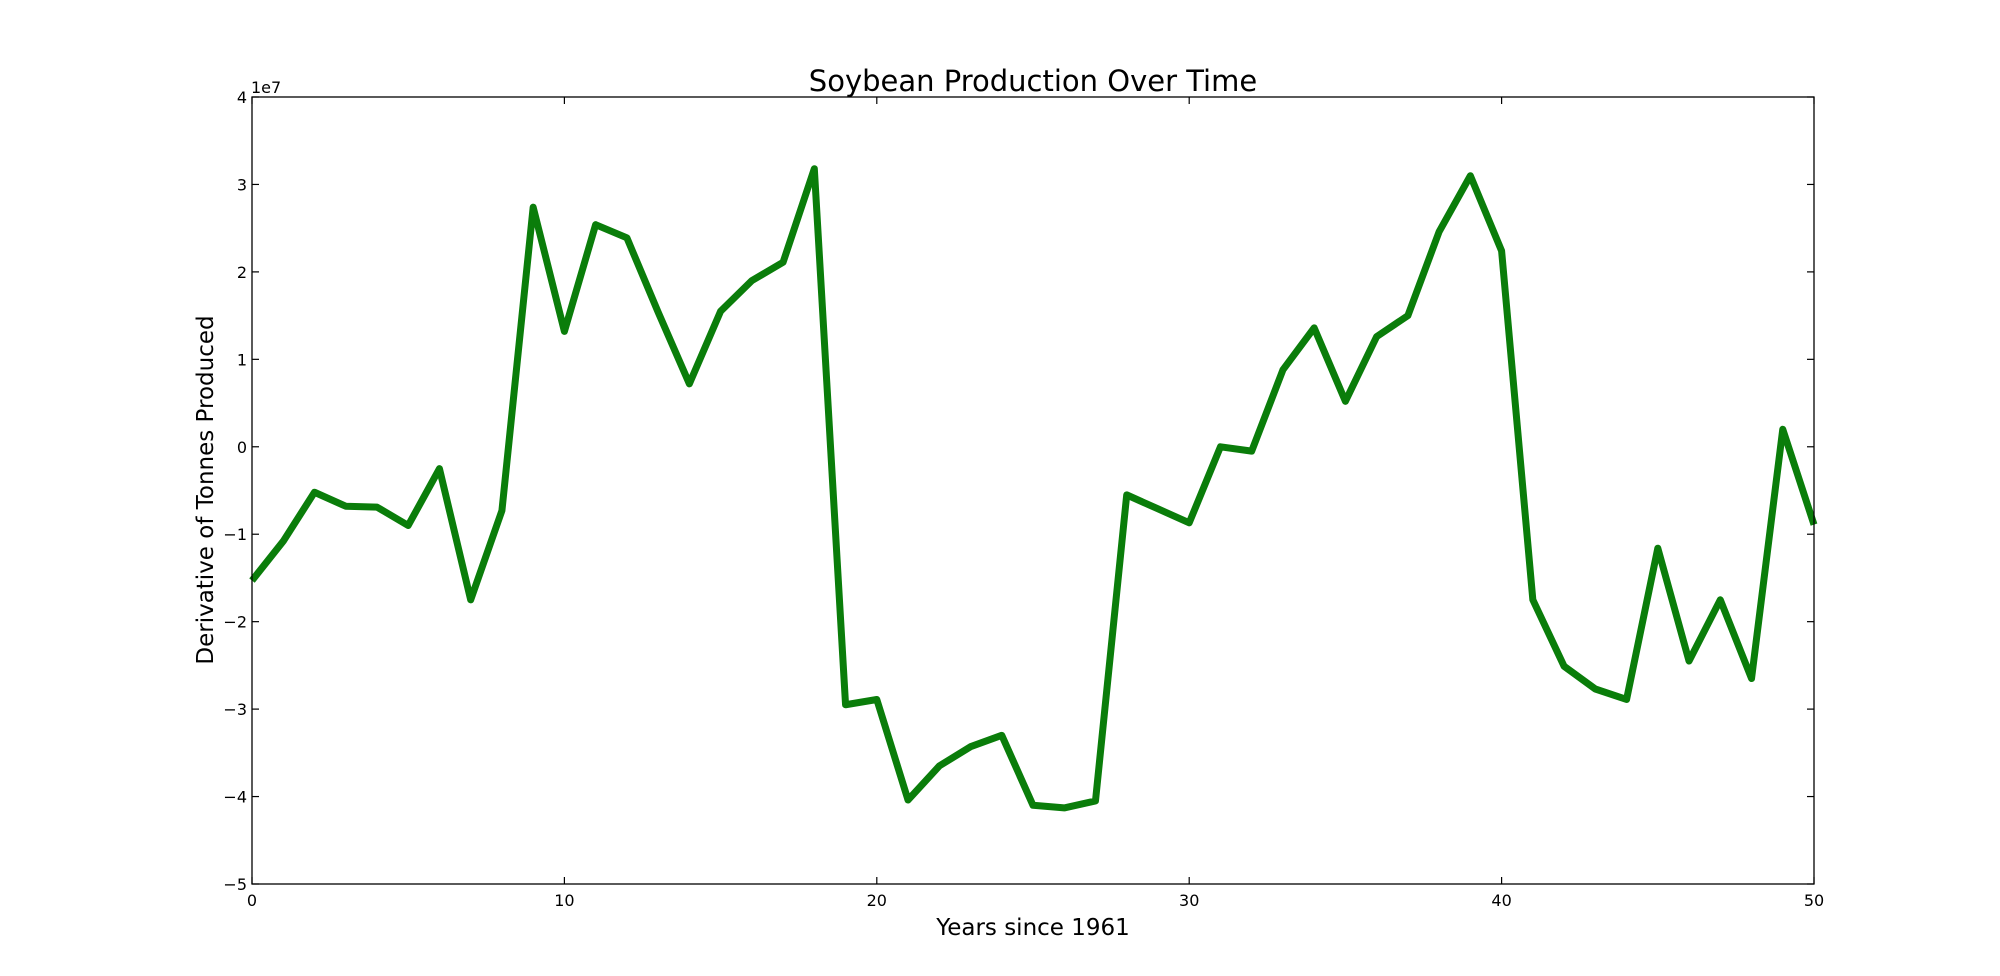 This screenshot has width=2000, height=976. Describe the element at coordinates (877, 900) in the screenshot. I see `x-tick-label: 20` at that location.